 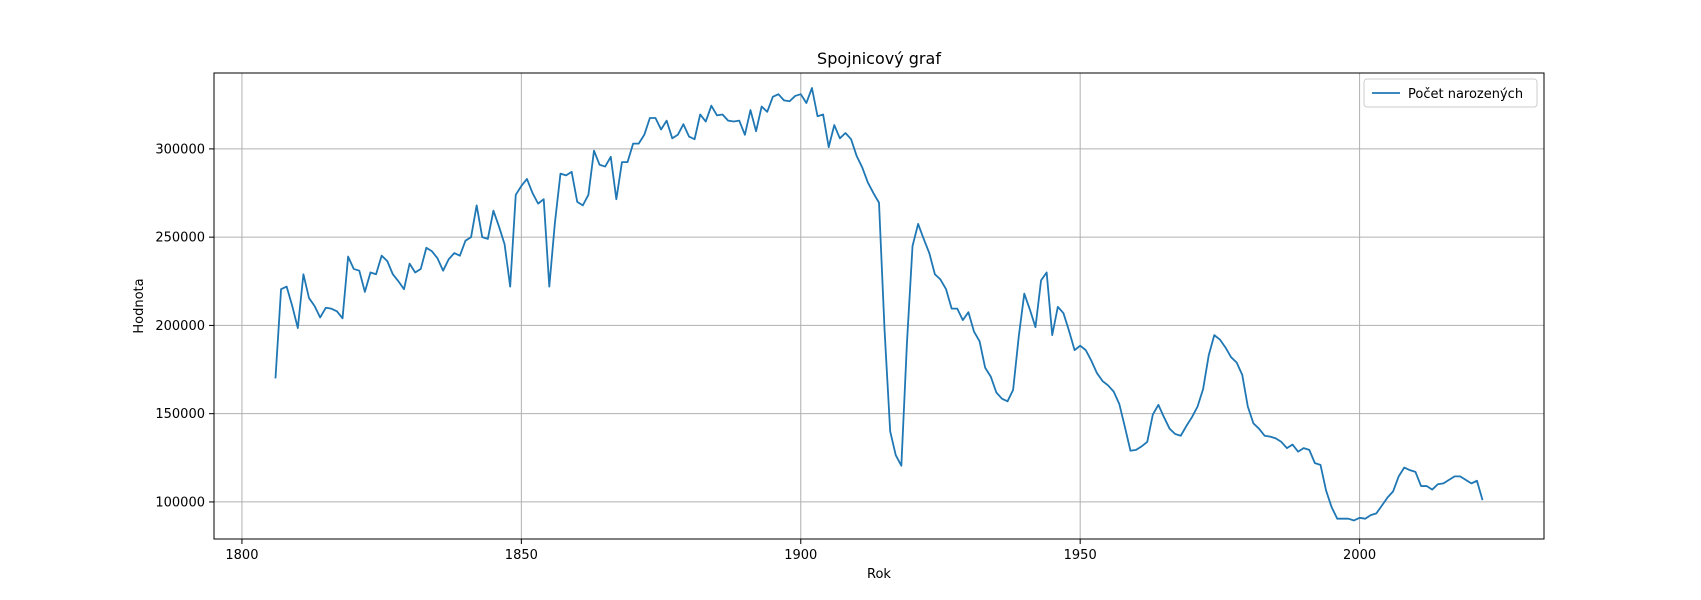 What do you see at coordinates (180, 502) in the screenshot?
I see `y-tick-label: 100000` at bounding box center [180, 502].